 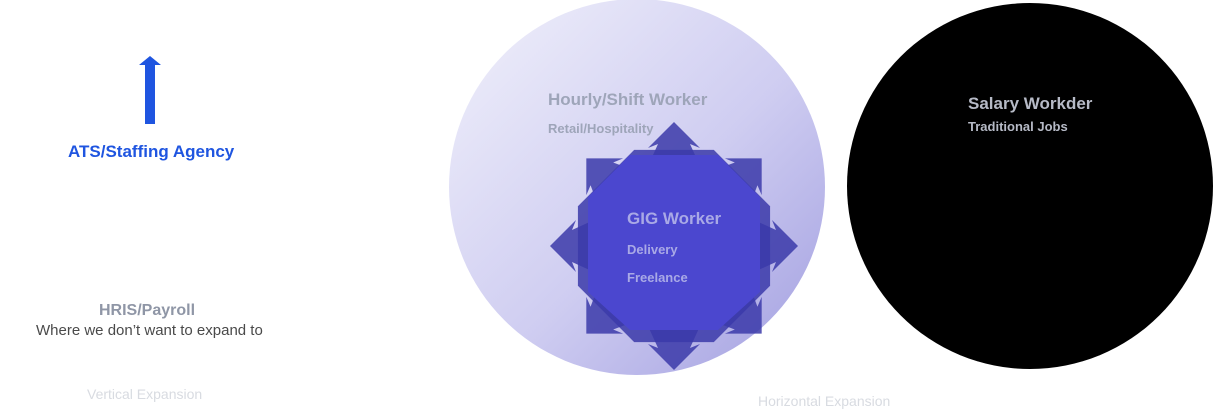 I want to click on gig-worker-title: GIG Worker, so click(x=674, y=218).